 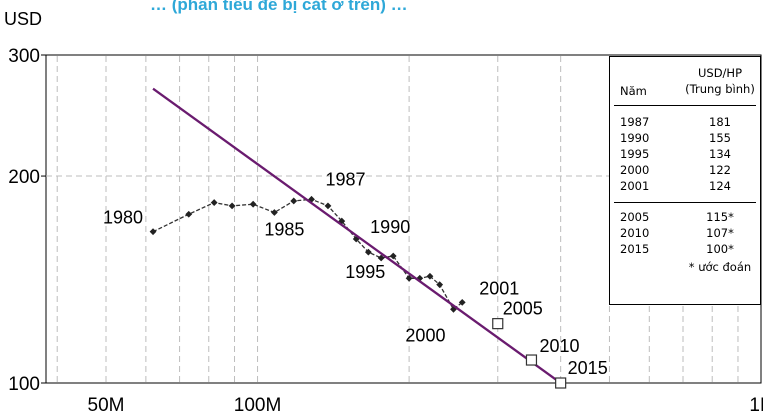 What do you see at coordinates (685, 171) in the screenshot?
I see `table-row: 2000 122` at bounding box center [685, 171].